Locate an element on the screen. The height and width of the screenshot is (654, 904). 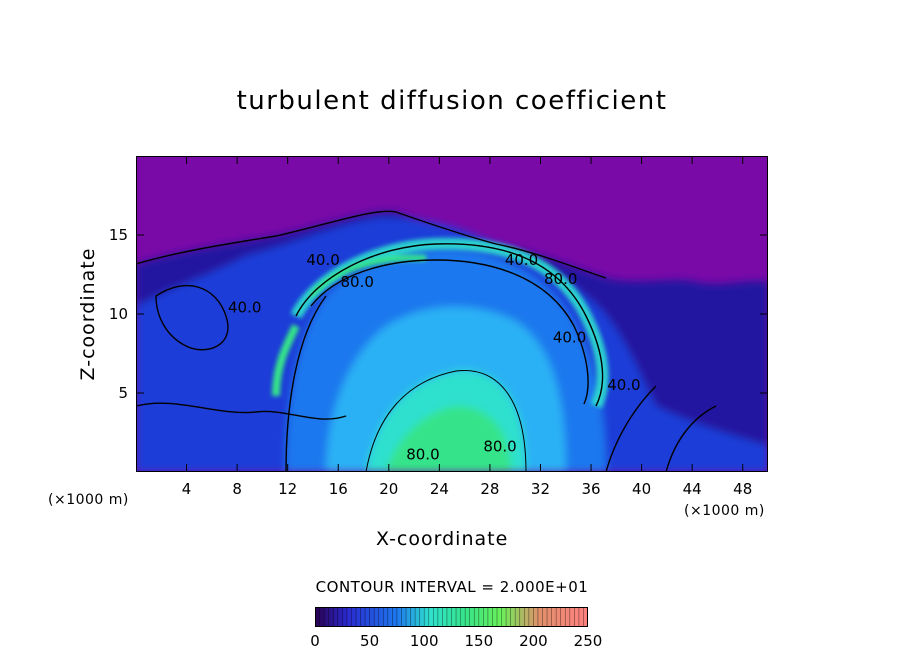
y-axis-unit: (×1000 m) is located at coordinates (724, 511).